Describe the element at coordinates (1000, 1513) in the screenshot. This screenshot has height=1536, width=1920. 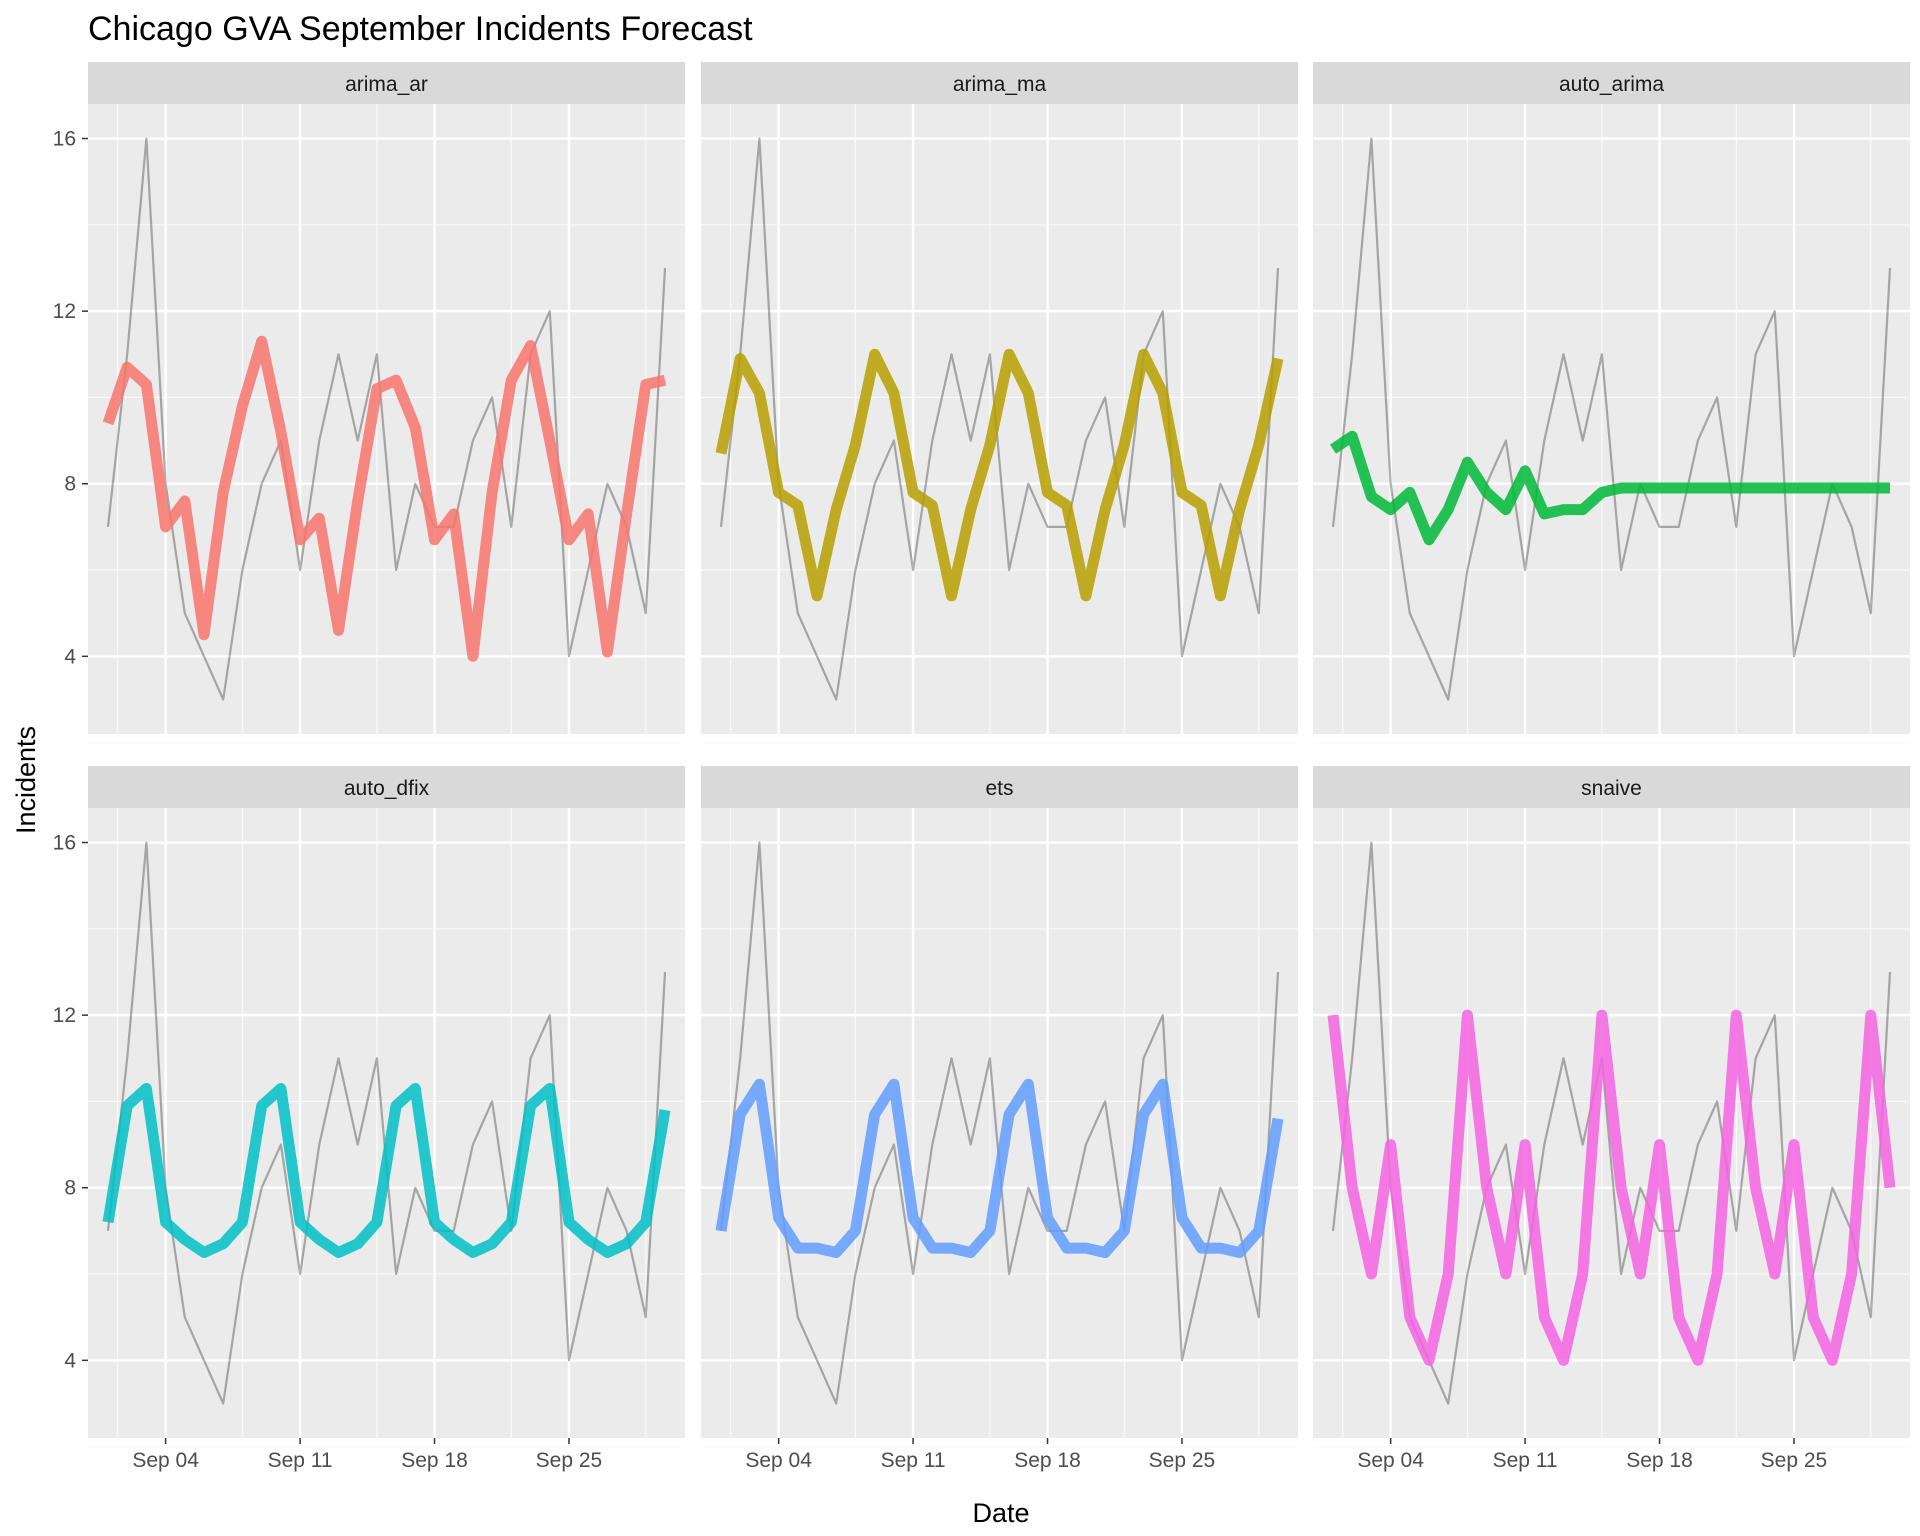
I see `x-axis-title: Date` at that location.